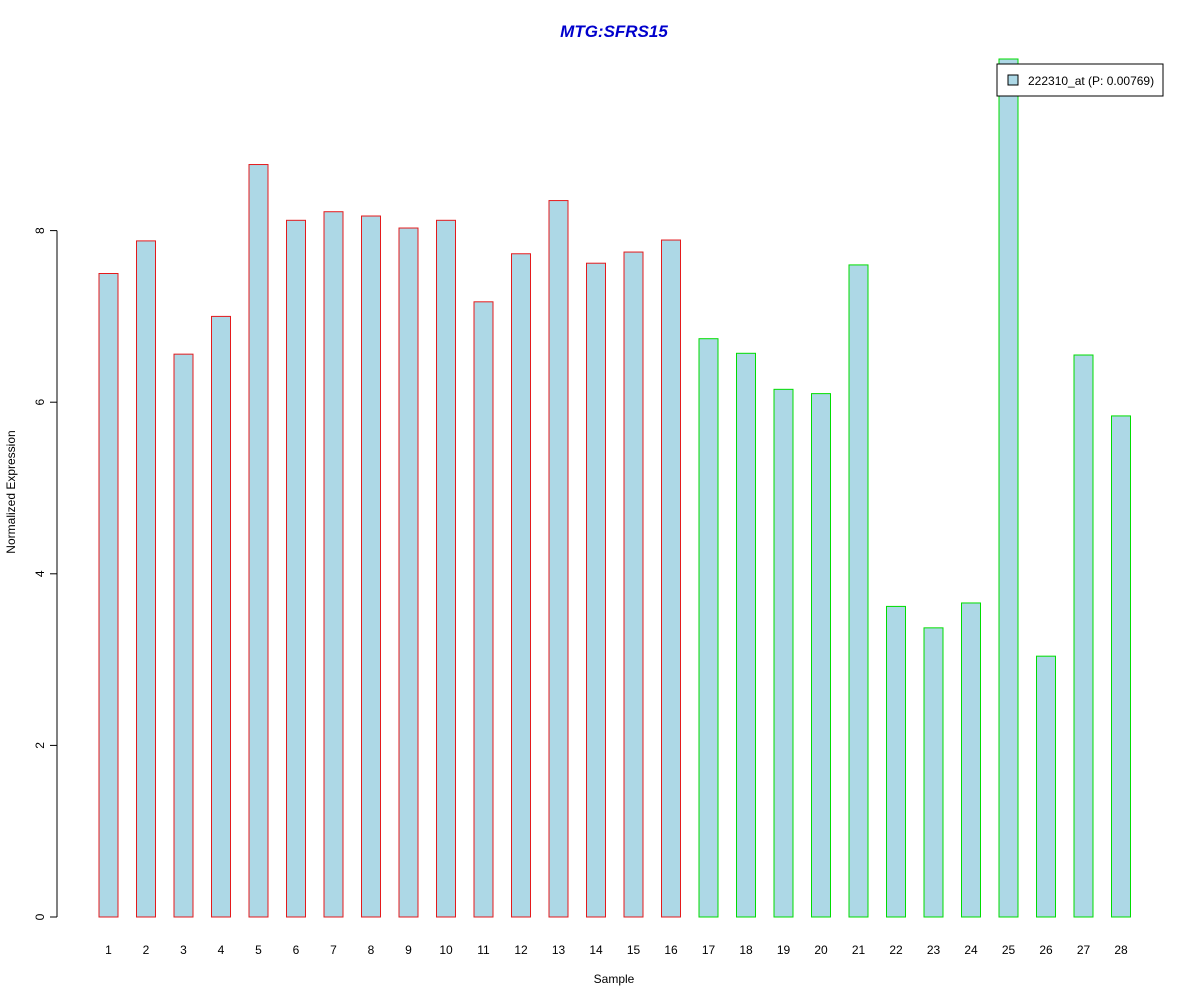 Image resolution: width=1200 pixels, height=1000 pixels. What do you see at coordinates (333, 950) in the screenshot?
I see `x-tick-label: 7` at bounding box center [333, 950].